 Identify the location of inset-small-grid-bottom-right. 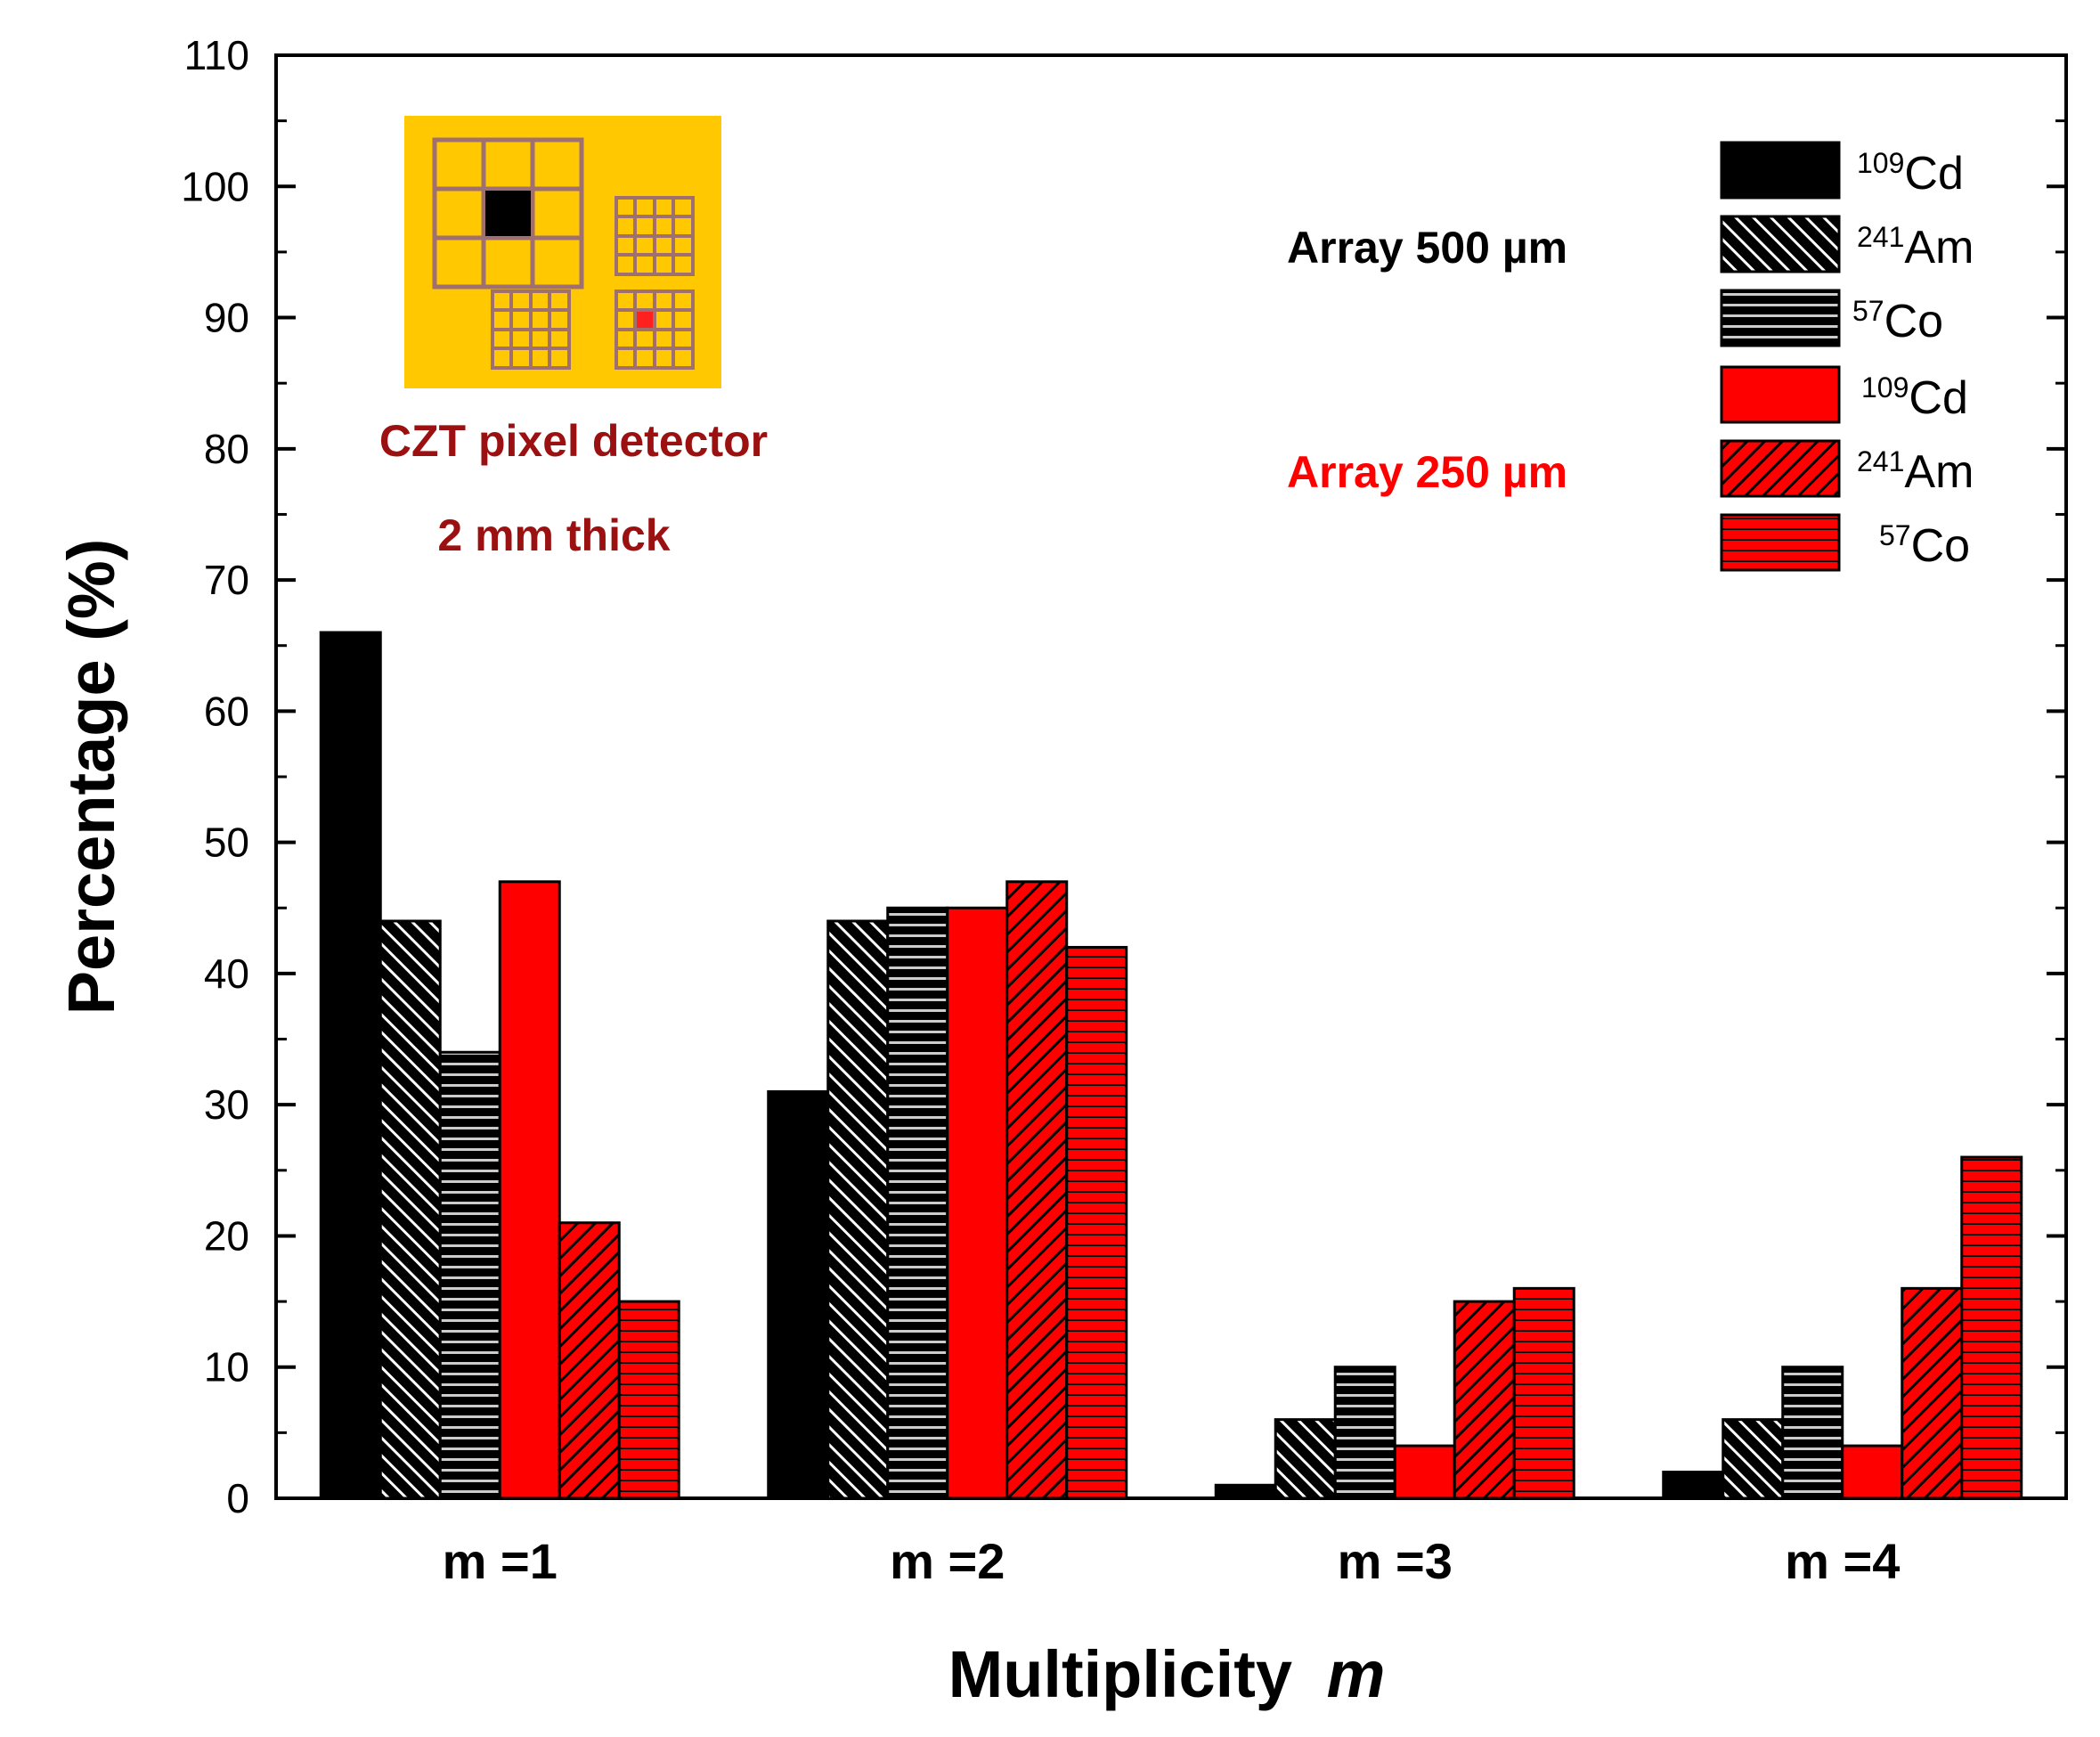
(655, 330).